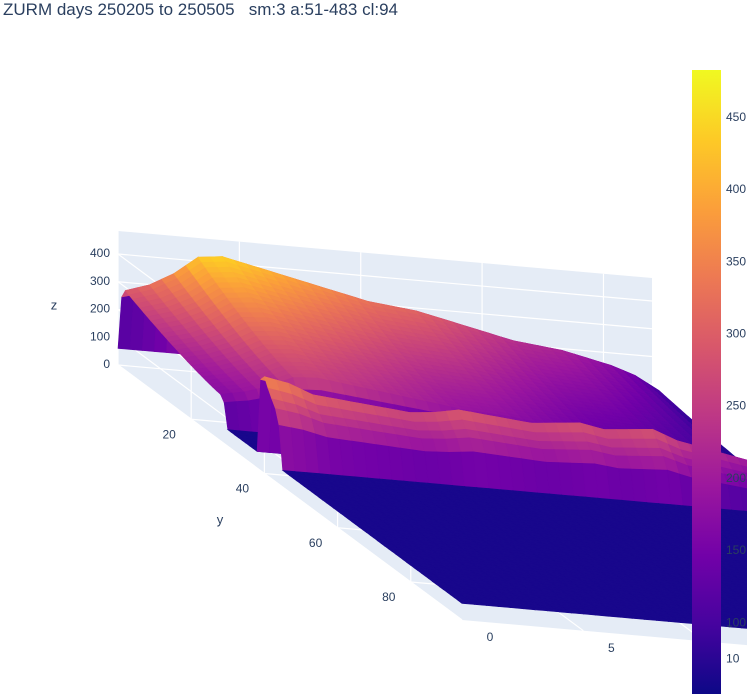 The width and height of the screenshot is (747, 698). Describe the element at coordinates (100, 309) in the screenshot. I see `z-tick-label: 200` at that location.